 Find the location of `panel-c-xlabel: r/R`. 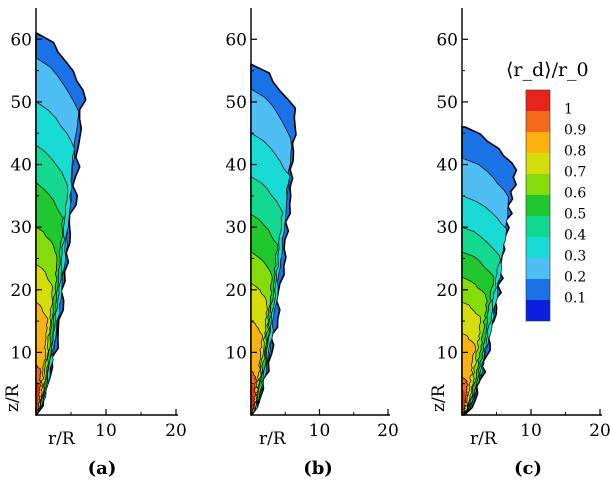

panel-c-xlabel: r/R is located at coordinates (484, 439).